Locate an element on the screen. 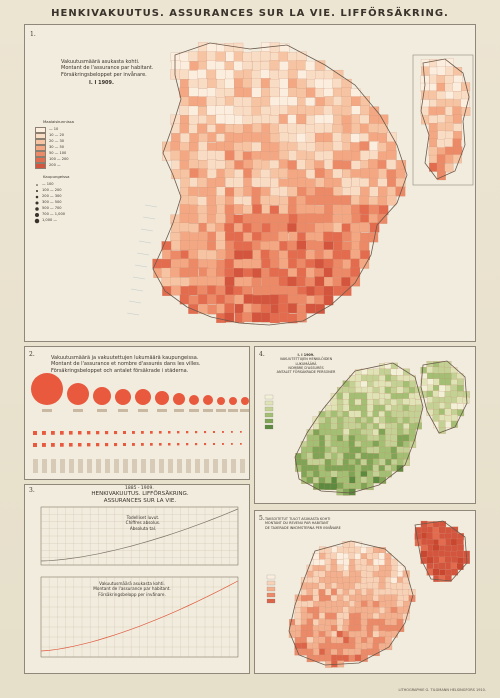 The width and height of the screenshot is (500, 698). legend-entry: 700 — 1,000 is located at coordinates (65, 215).